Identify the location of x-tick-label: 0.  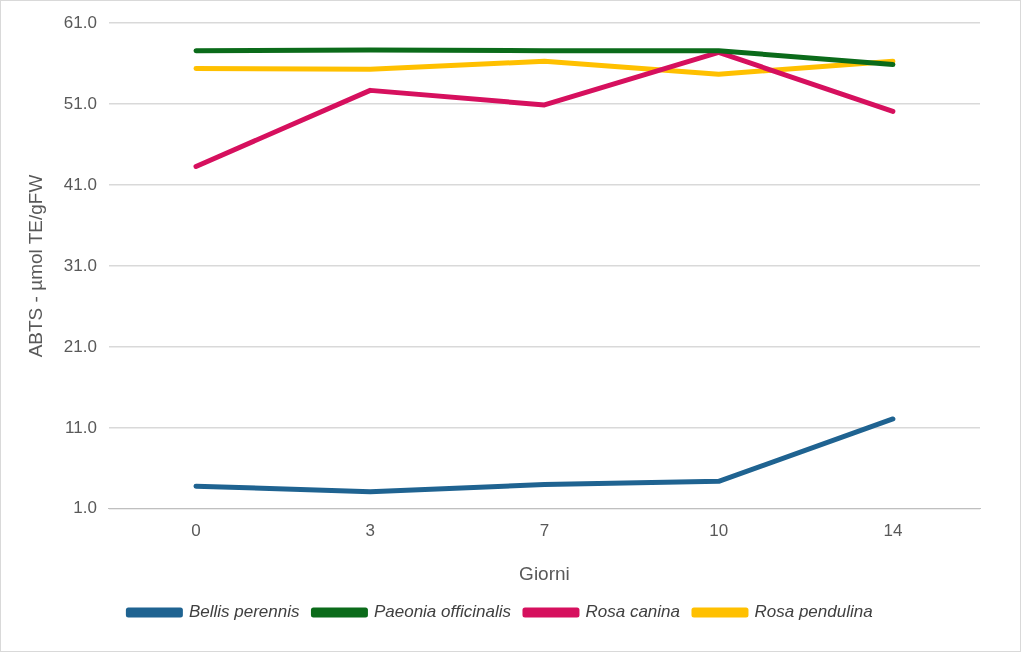
(196, 530).